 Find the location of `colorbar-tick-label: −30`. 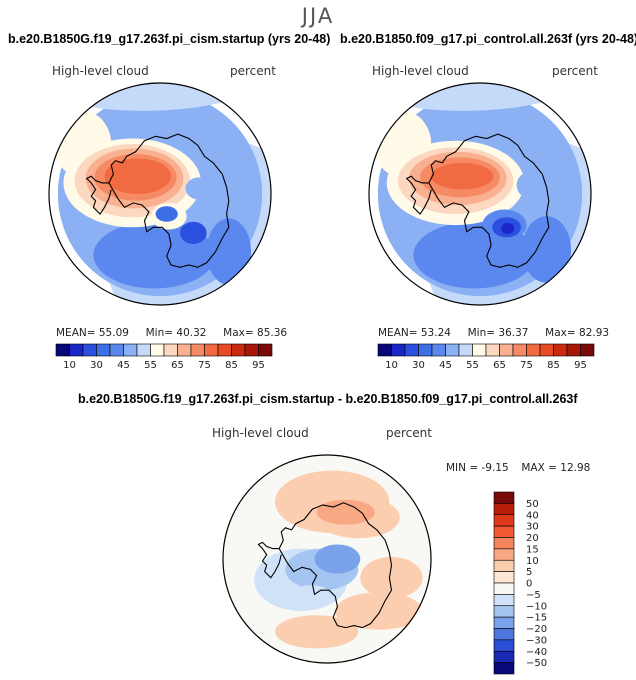

colorbar-tick-label: −30 is located at coordinates (536, 640).